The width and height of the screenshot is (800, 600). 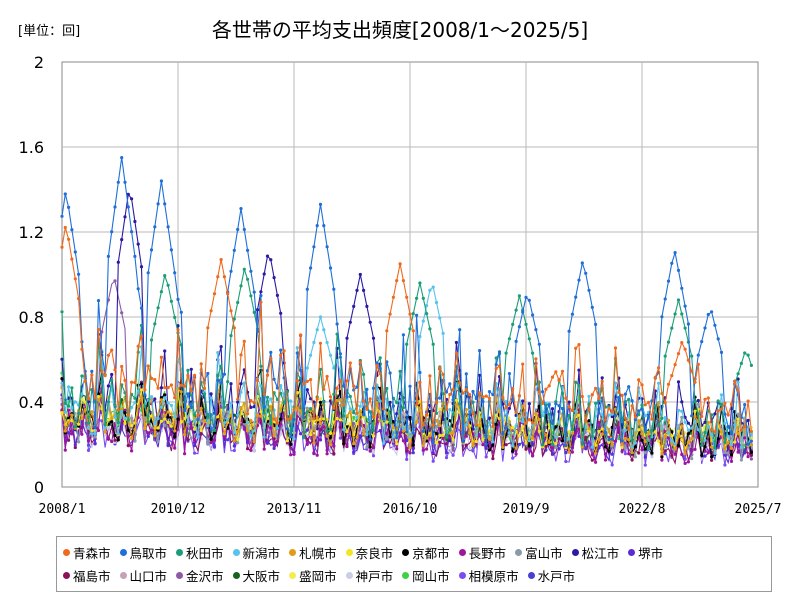 I want to click on legend-label: 奈良市, so click(x=374, y=553).